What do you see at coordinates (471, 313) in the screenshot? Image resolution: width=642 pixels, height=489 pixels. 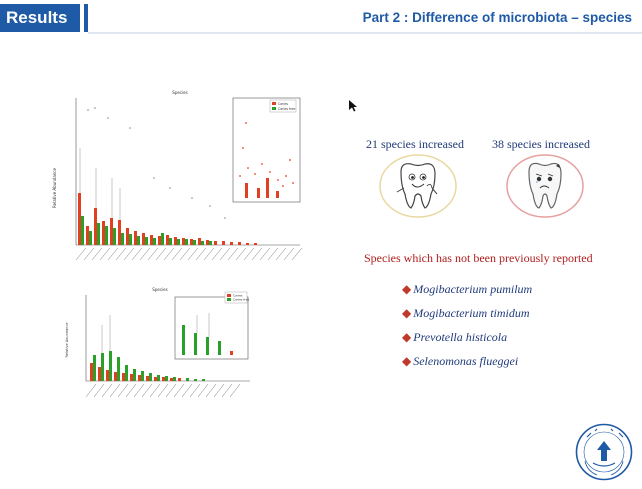 I see `species-name: Mogibacterium timidum` at bounding box center [471, 313].